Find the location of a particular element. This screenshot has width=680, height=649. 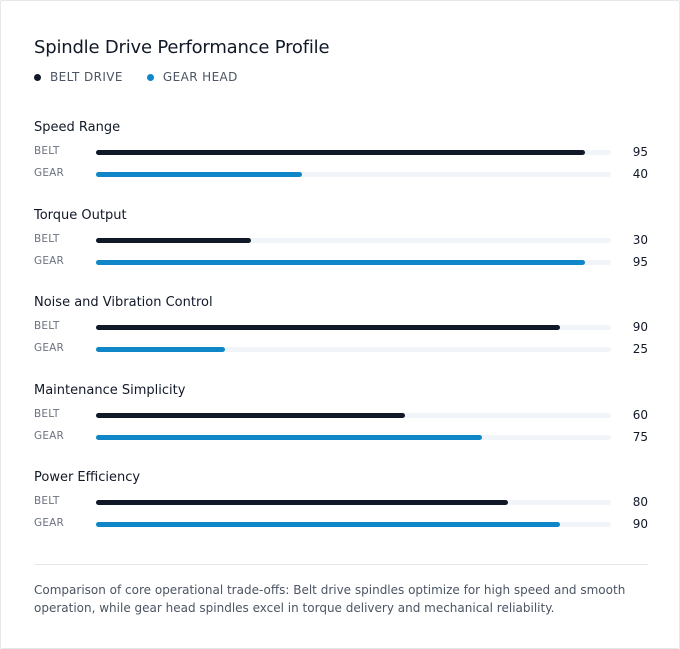

bar-row-gear: GEAR 25 is located at coordinates (344, 349).